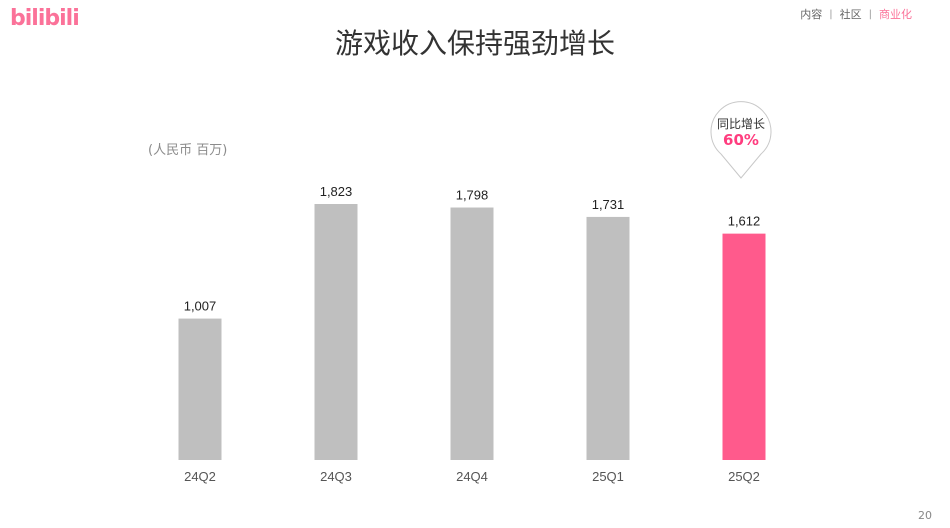 The image size is (950, 528). I want to click on bar-24Q2, so click(200, 389).